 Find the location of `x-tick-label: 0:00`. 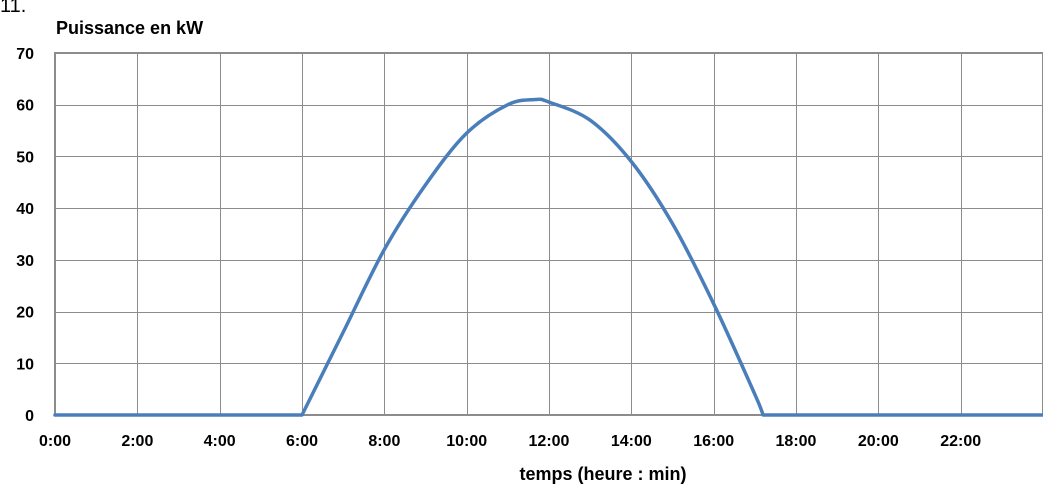

x-tick-label: 0:00 is located at coordinates (55, 441).